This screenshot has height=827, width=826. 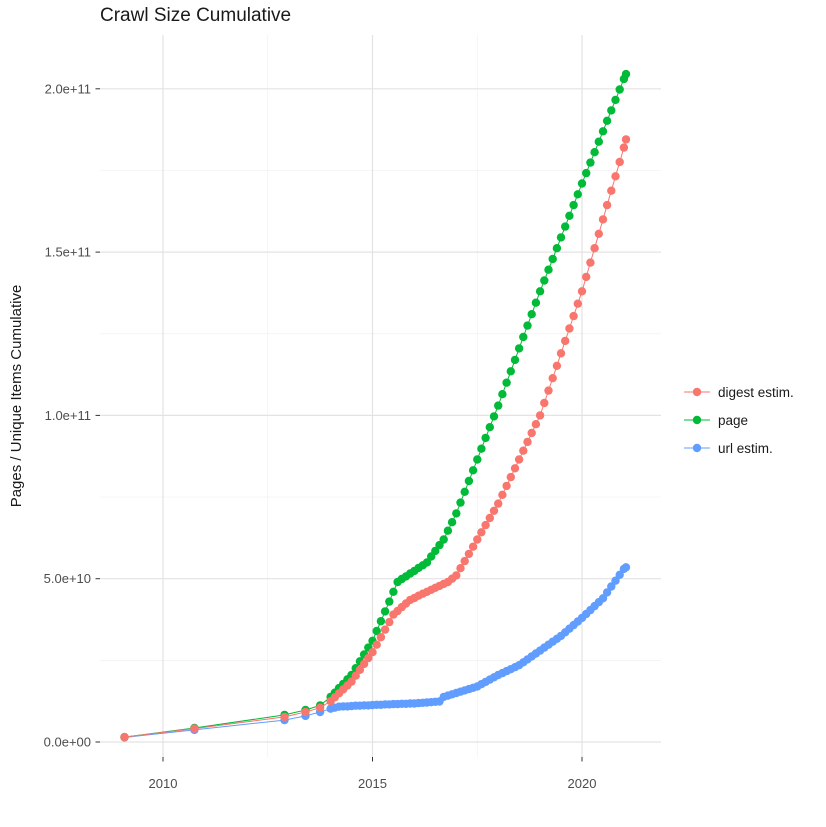 I want to click on y-tick-label-5.0e+10: 5.0e+10, so click(x=67, y=578).